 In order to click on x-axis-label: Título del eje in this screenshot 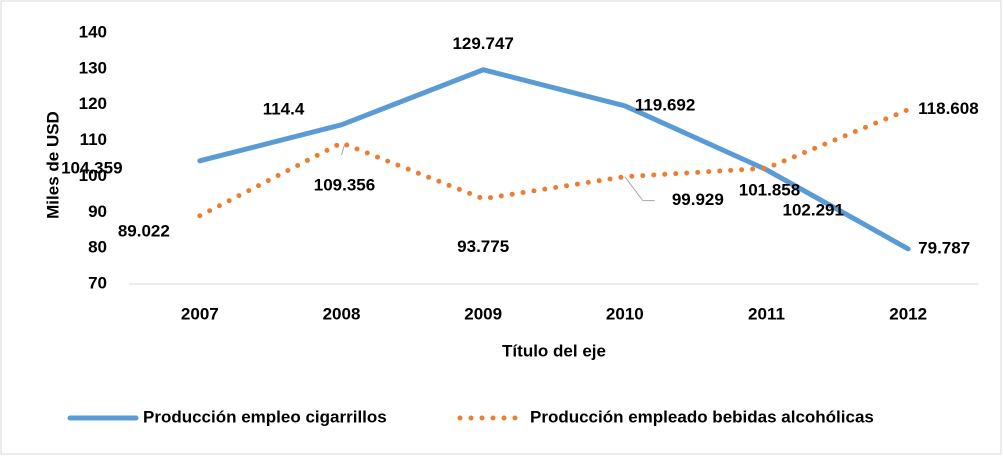, I will do `click(554, 350)`.